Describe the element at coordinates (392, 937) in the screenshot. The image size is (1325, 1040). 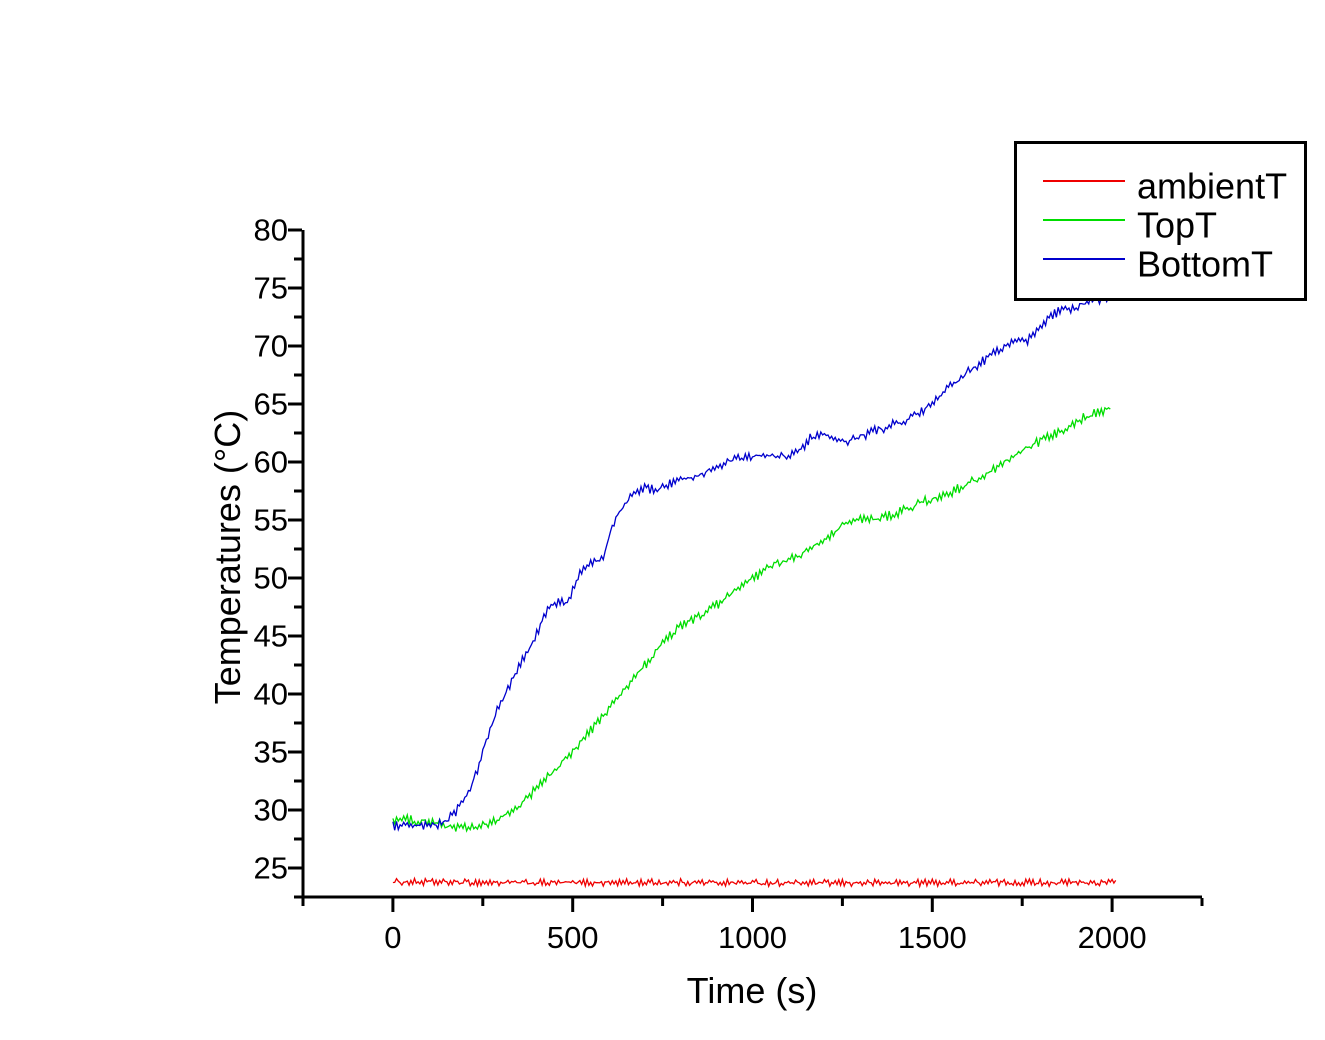
I see `x-tick-label: 0` at that location.